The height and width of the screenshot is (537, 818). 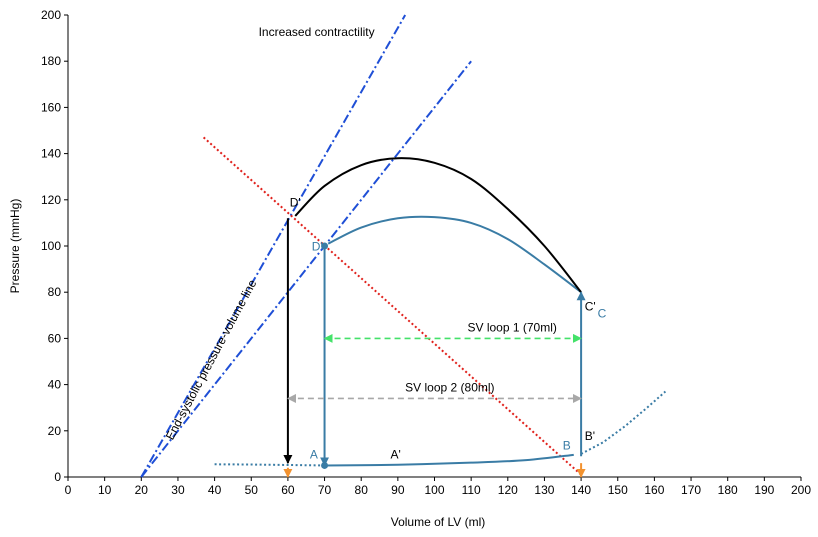 I want to click on y-tick-label: 0, so click(x=57, y=477).